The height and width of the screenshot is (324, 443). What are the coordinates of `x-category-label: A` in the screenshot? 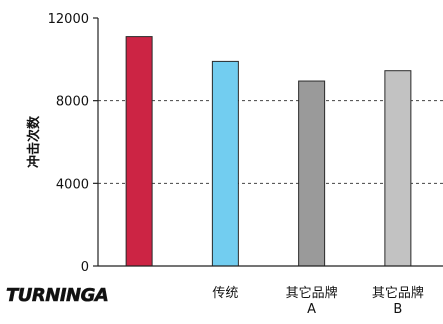 It's located at (311, 309).